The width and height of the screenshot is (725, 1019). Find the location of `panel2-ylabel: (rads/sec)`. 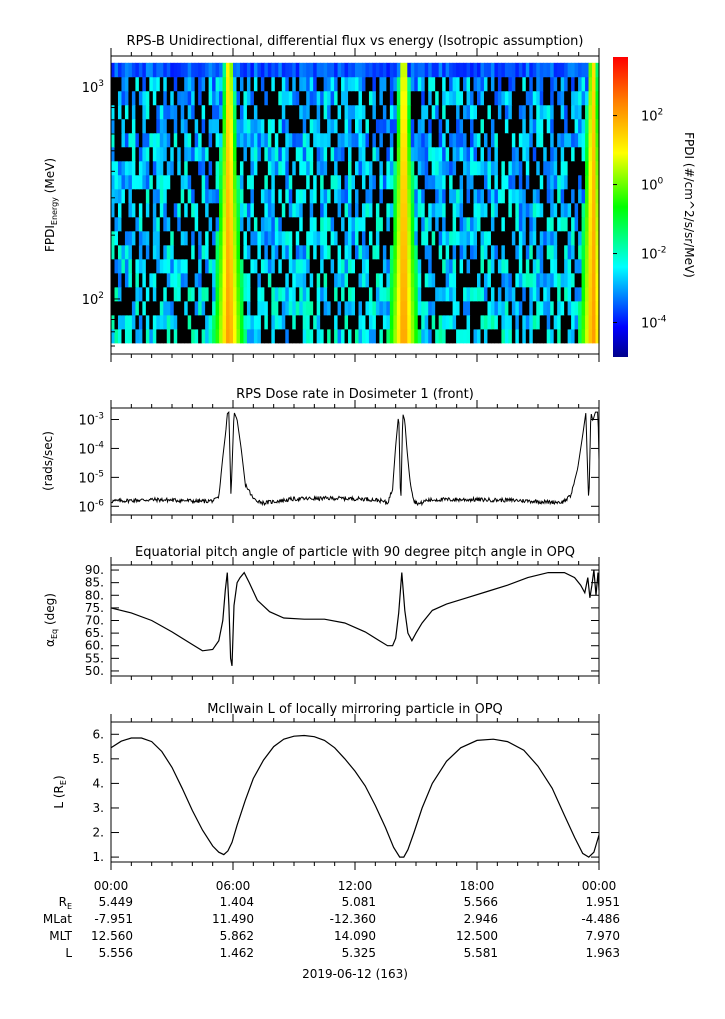

panel2-ylabel: (rads/sec) is located at coordinates (48, 461).